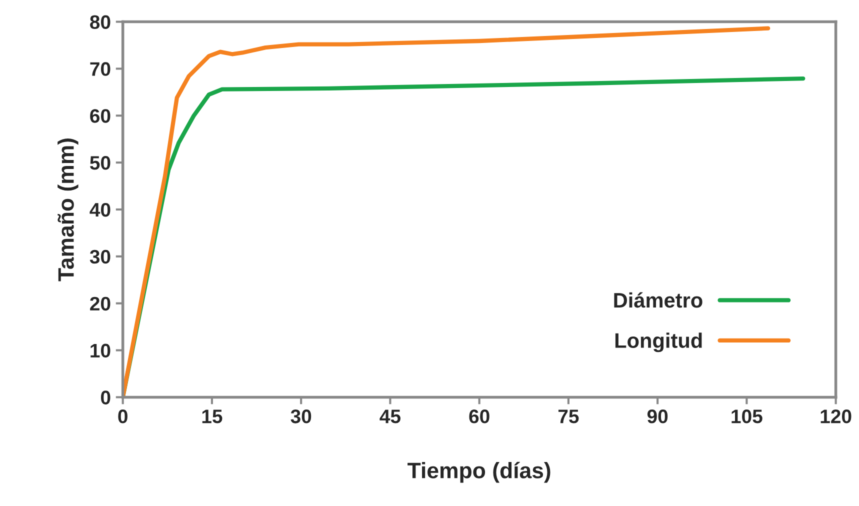 This screenshot has width=859, height=506. Describe the element at coordinates (658, 300) in the screenshot. I see `legend-label: Diámetro` at that location.